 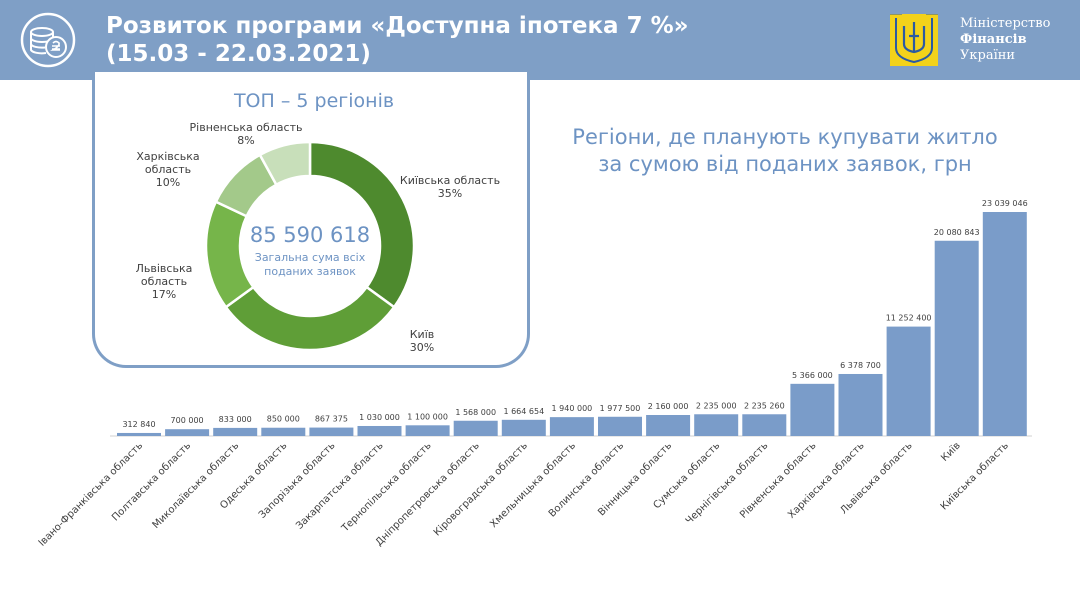 I want to click on bar-category-label: Хмельницька область, so click(x=533, y=485).